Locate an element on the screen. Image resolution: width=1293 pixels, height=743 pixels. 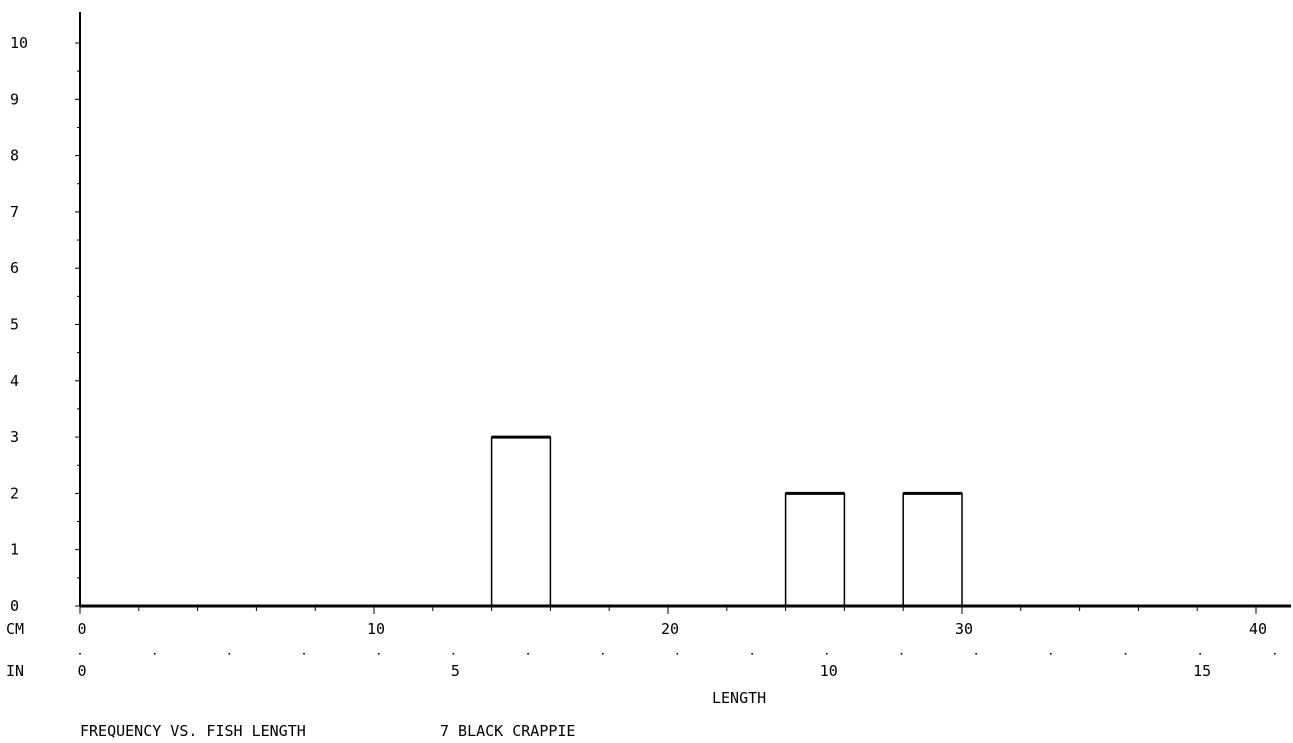
bars is located at coordinates (726, 521).